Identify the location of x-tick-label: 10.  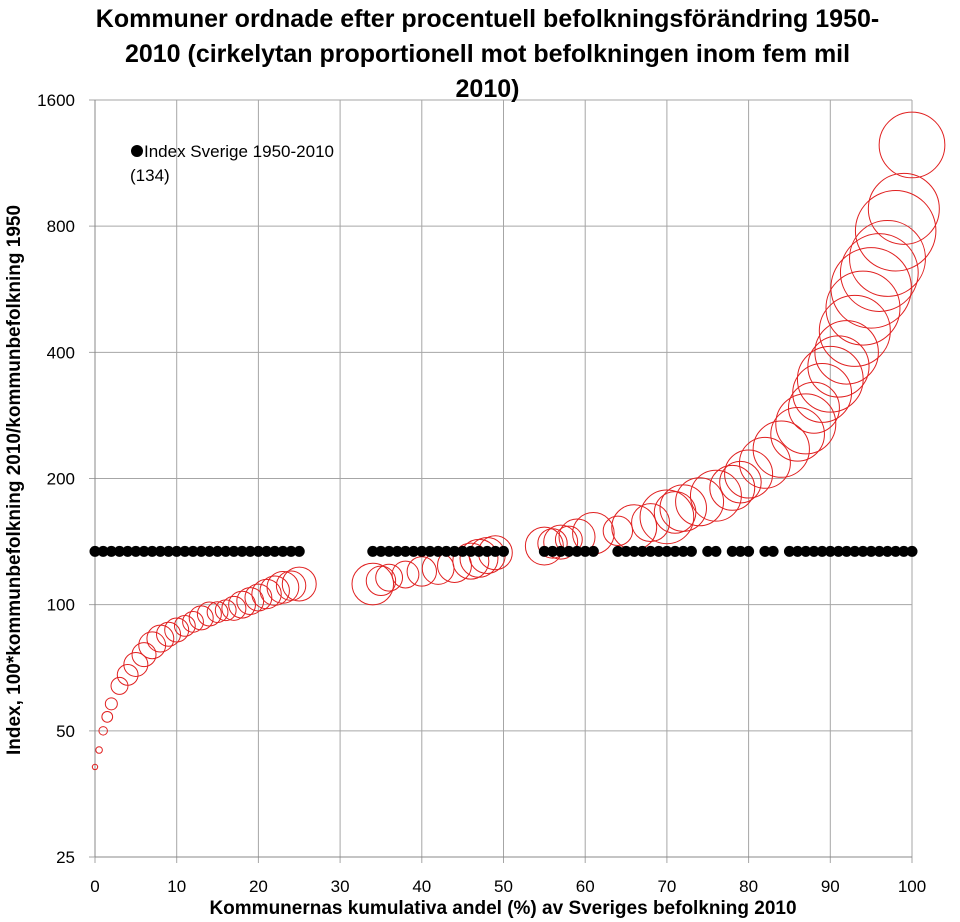
(176, 886).